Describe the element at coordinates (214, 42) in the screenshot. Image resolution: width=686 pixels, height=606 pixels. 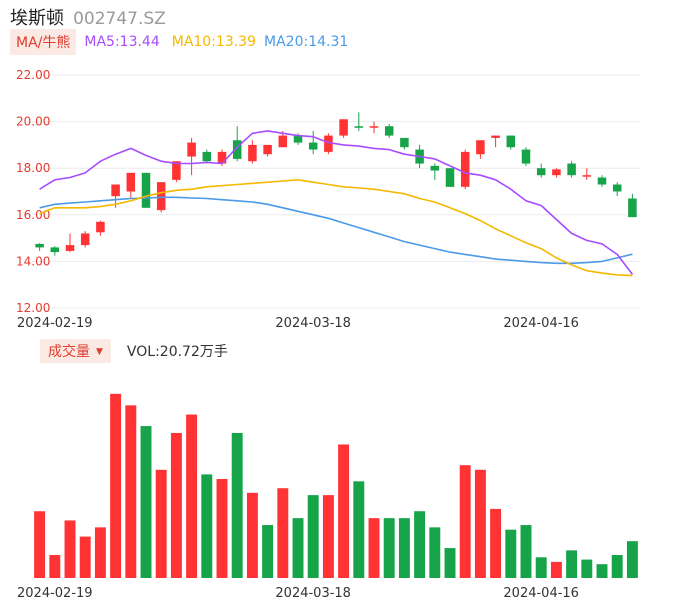
I see `ma10-label: MA10:13.39` at that location.